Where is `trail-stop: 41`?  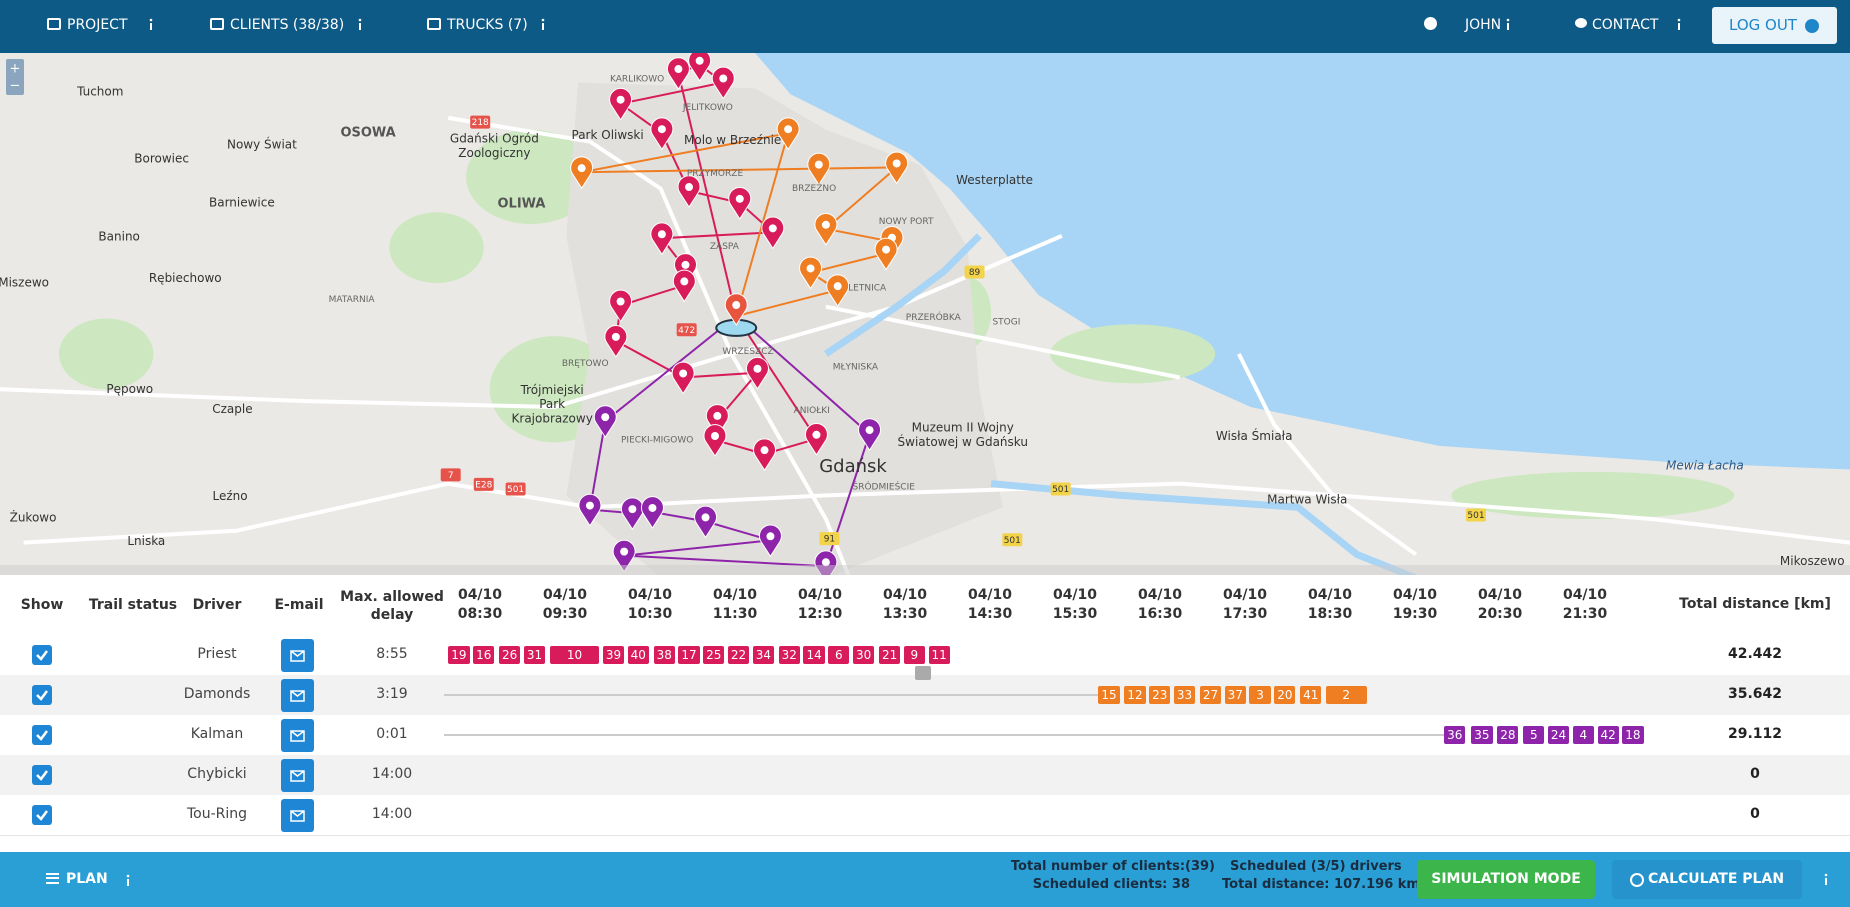
trail-stop: 41 is located at coordinates (1311, 695).